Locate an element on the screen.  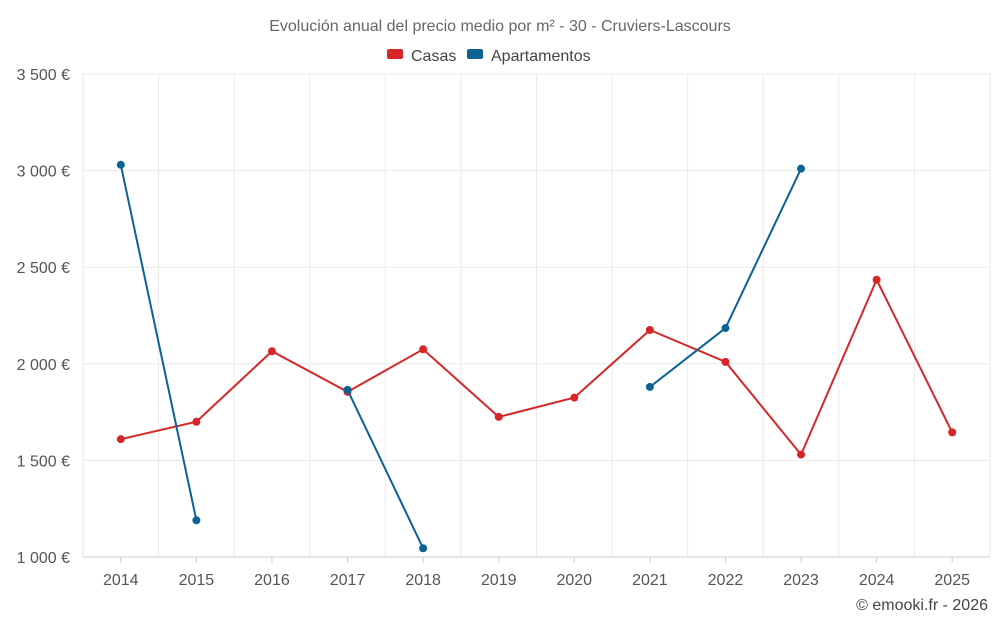
y-tick-label: 1 000 € is located at coordinates (43, 558).